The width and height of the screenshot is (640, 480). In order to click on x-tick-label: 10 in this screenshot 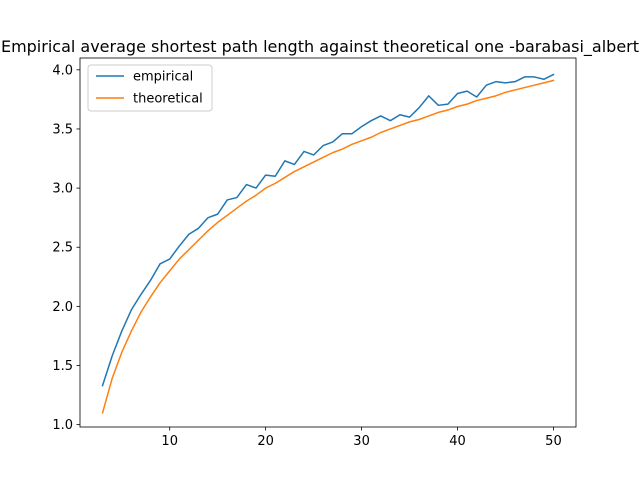, I will do `click(169, 441)`.